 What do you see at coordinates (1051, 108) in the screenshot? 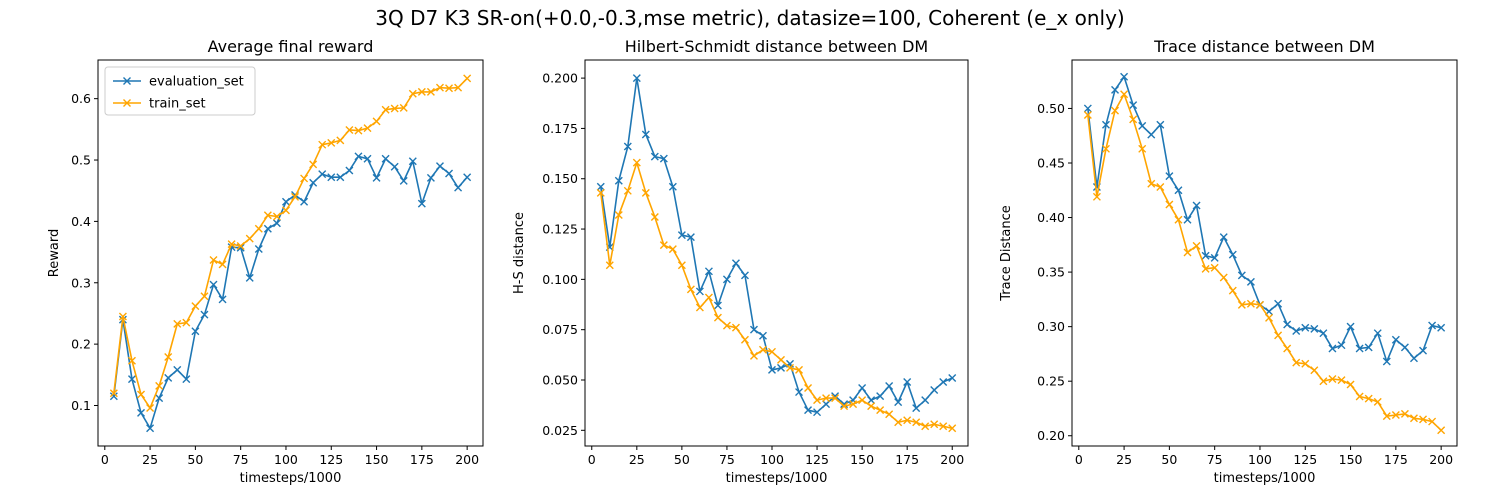
I see `y-tick-label: 0.50` at bounding box center [1051, 108].